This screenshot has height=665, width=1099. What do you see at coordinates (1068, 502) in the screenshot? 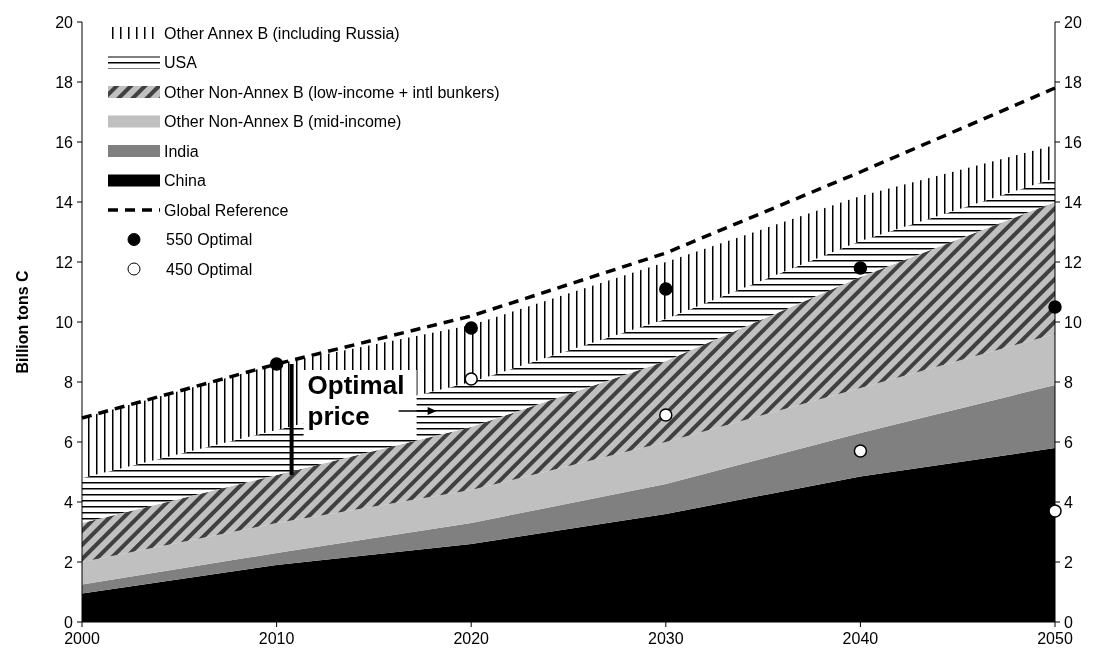
I see `y2-tick-label: 4` at bounding box center [1068, 502].